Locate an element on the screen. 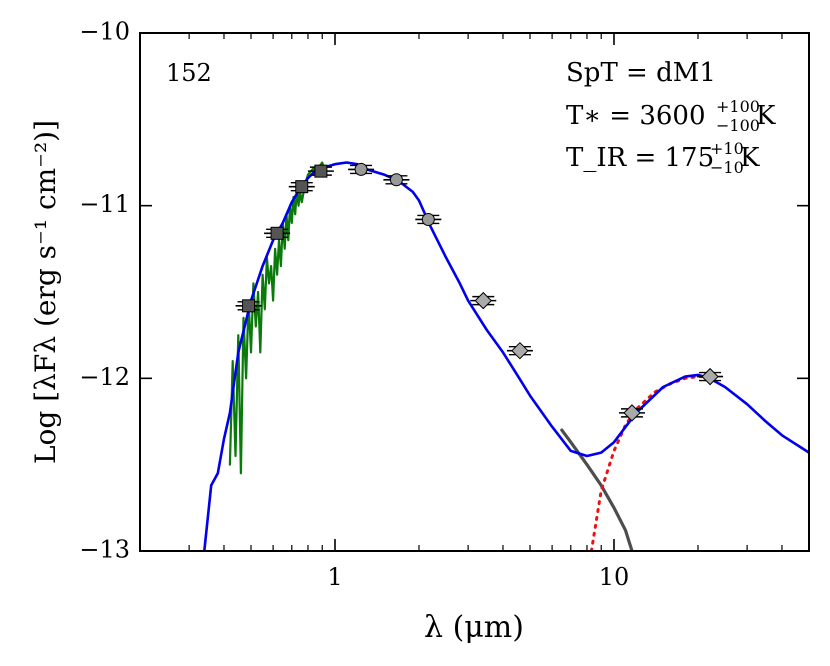  y-axis-label: Log [λFλ (erg s⁻¹ cm⁻²)] is located at coordinates (45, 292).